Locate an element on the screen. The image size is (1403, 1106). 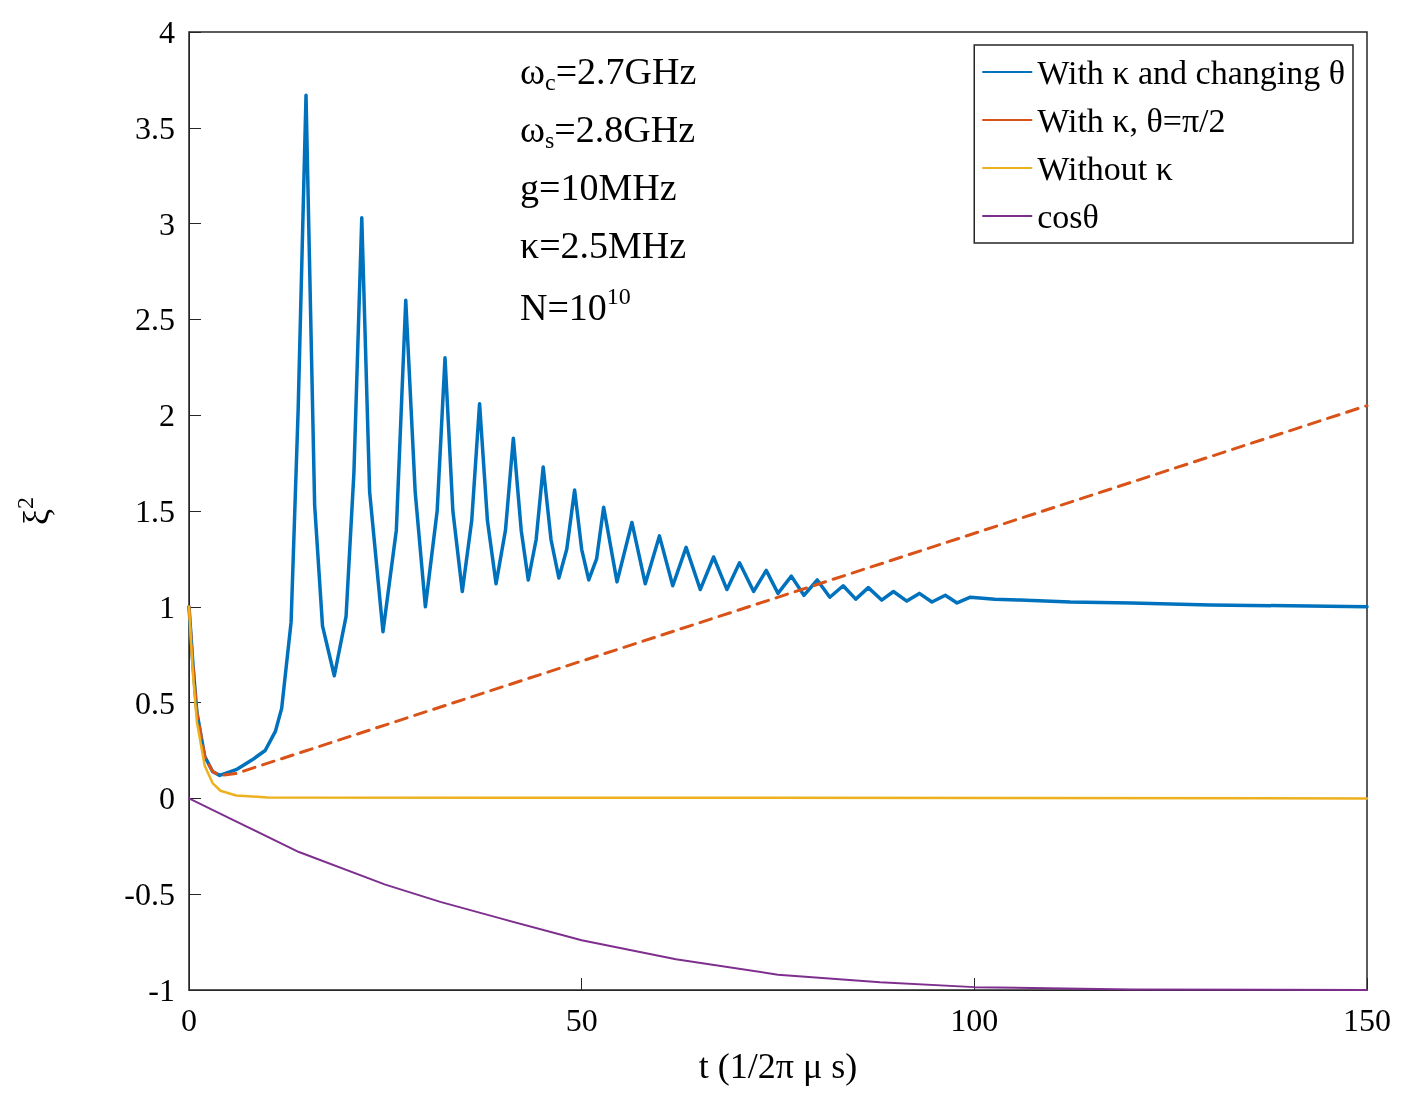
y-tick-label: -1 is located at coordinates (161, 990).